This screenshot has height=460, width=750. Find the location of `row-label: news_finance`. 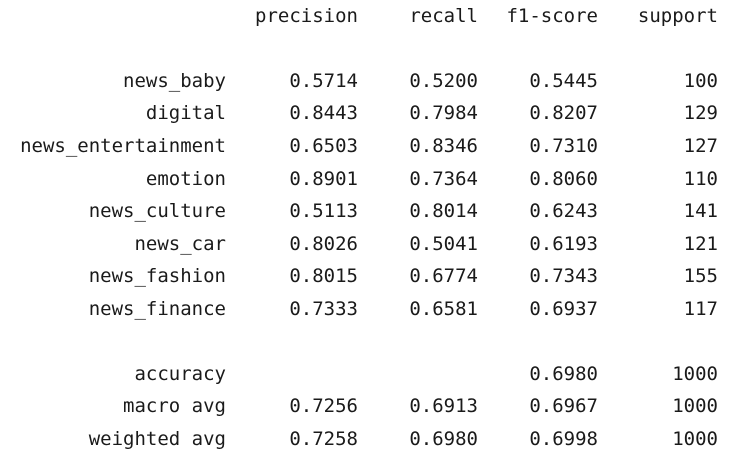

row-label: news_finance is located at coordinates (157, 309).